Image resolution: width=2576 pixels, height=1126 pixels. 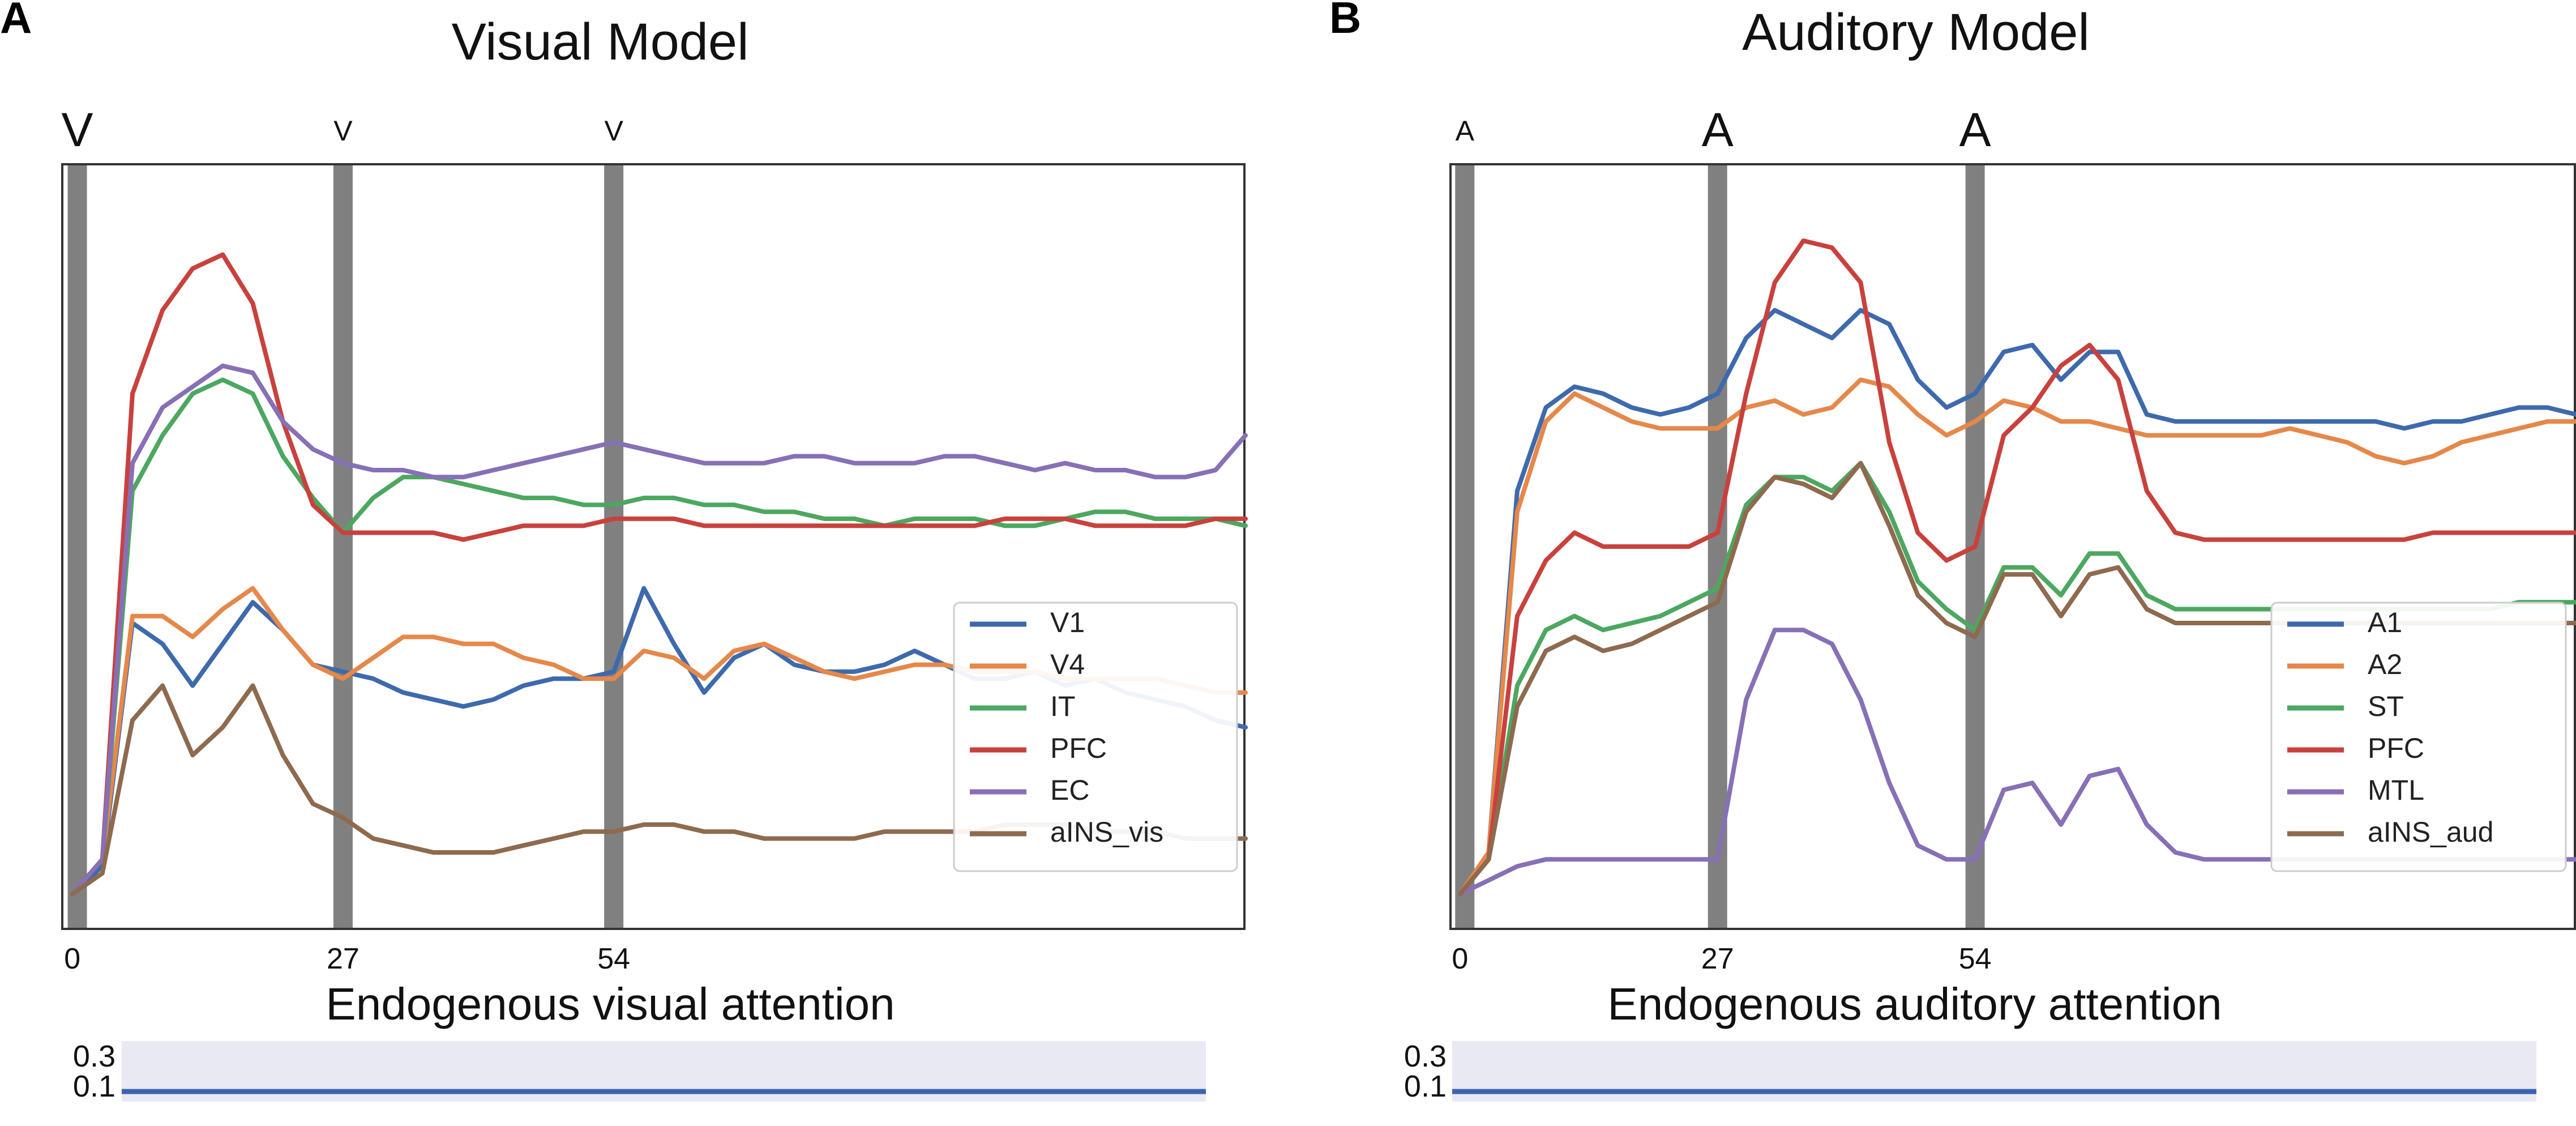 What do you see at coordinates (16, 21) in the screenshot?
I see `panel-letter: A` at bounding box center [16, 21].